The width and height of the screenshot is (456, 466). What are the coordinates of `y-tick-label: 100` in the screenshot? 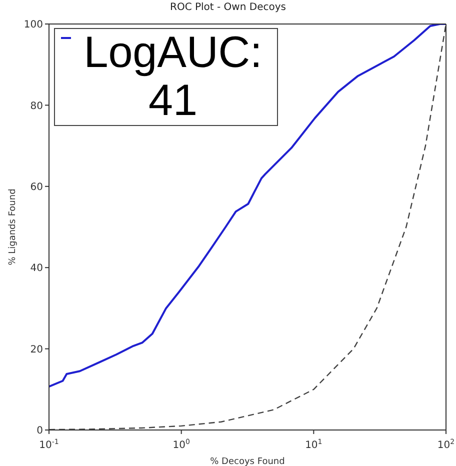 It's located at (33, 25).